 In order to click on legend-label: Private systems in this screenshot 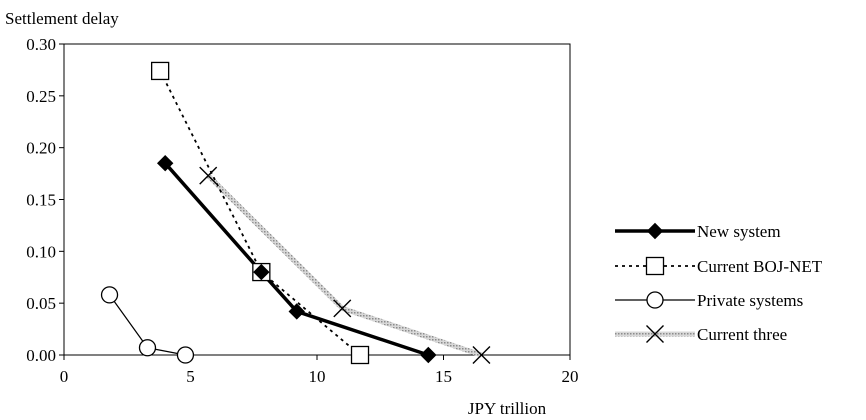, I will do `click(750, 300)`.